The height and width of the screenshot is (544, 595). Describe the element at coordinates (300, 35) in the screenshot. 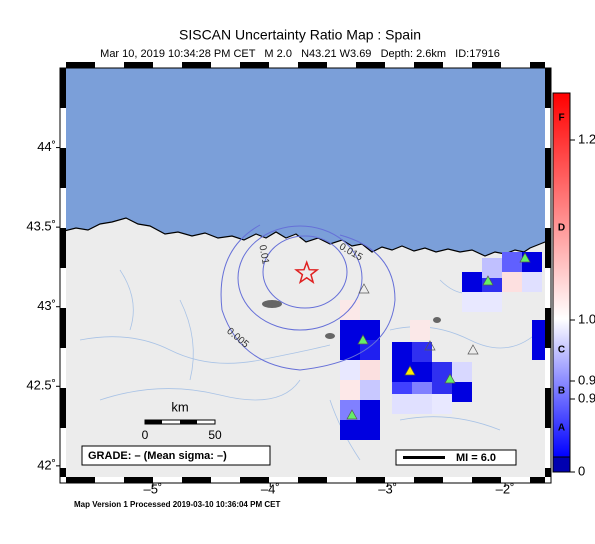

I see `title: SISCAN Uncertainty Ratio Map : Spain` at that location.